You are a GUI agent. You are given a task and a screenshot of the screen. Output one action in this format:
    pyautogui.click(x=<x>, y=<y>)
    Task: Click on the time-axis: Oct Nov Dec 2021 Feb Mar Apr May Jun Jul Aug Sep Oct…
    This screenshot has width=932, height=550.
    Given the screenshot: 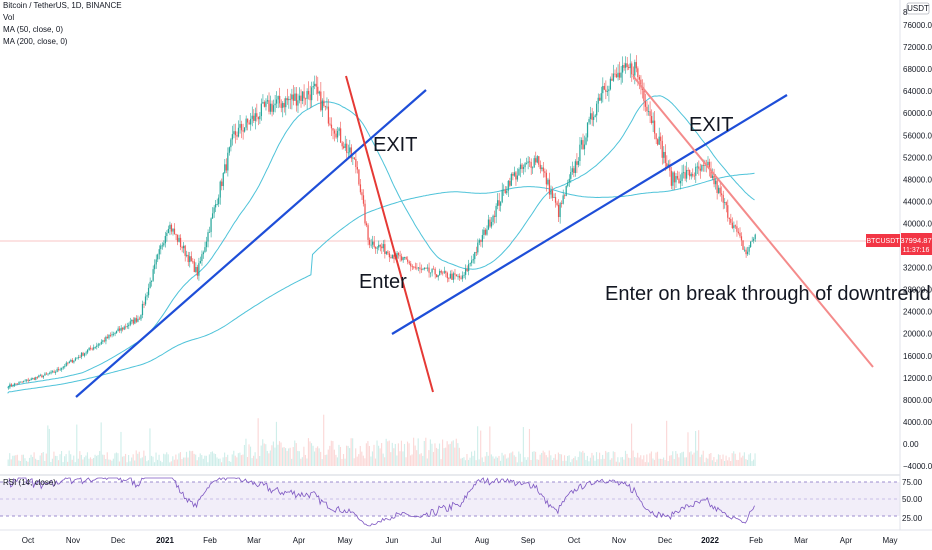 What is the action you would take?
    pyautogui.click(x=460, y=540)
    